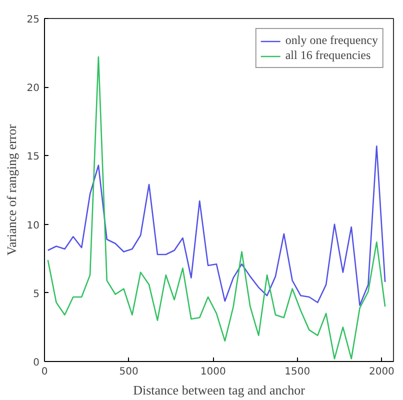 The width and height of the screenshot is (403, 400). What do you see at coordinates (328, 55) in the screenshot?
I see `legend-label: all 16 frequencies` at bounding box center [328, 55].